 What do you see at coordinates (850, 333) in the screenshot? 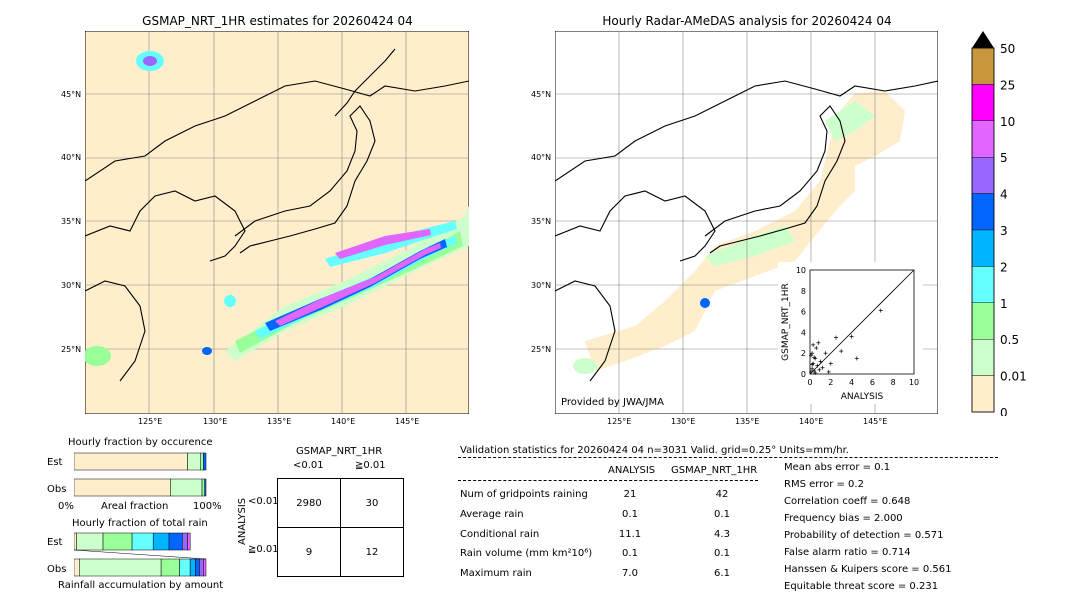
I see `scatter-inset: 00 2 2 4 4 6 6 8 8 10 10 ANALYSIS GSMAP_NRT_1HR` at bounding box center [850, 333].